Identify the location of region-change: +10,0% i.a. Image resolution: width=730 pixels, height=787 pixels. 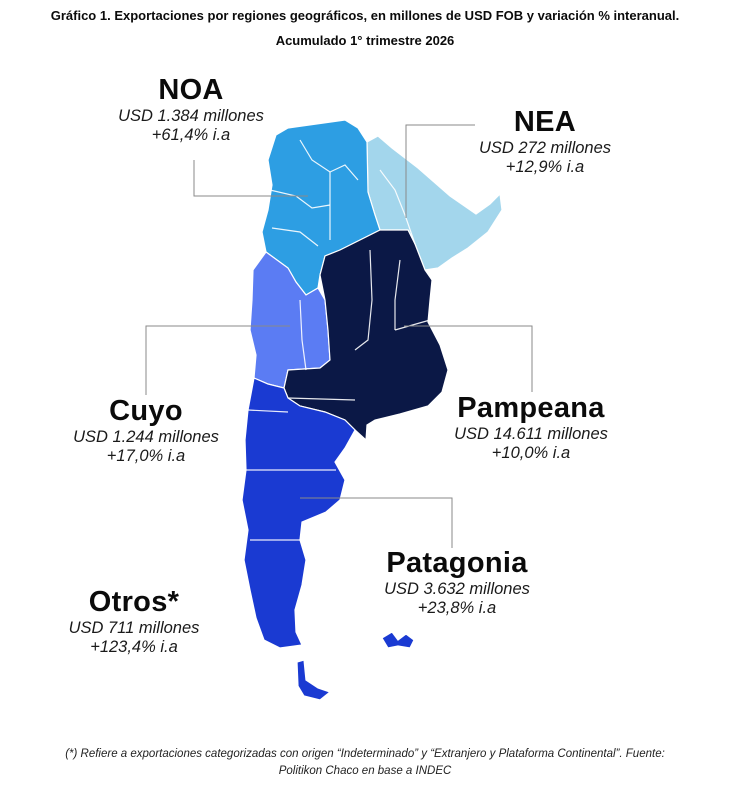
(531, 453).